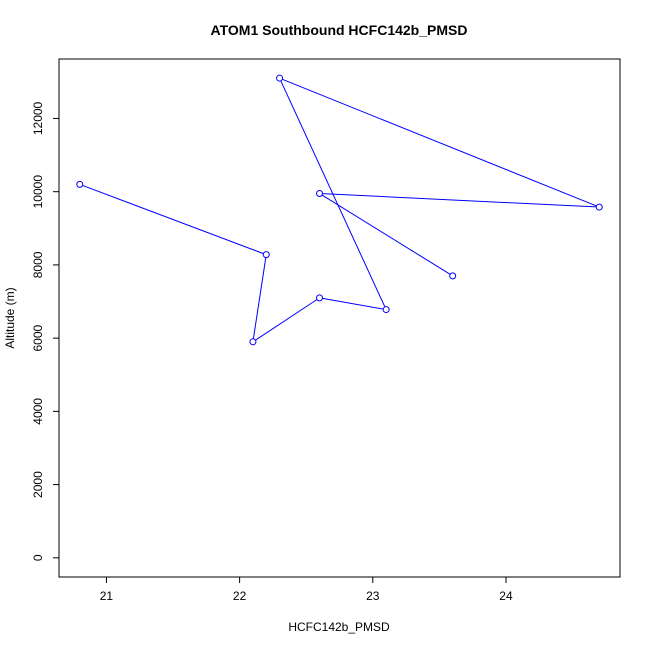 This screenshot has width=650, height=650. Describe the element at coordinates (339, 30) in the screenshot. I see `chart-title: ATOM1 Southbound HCFC142b_PMSD` at that location.